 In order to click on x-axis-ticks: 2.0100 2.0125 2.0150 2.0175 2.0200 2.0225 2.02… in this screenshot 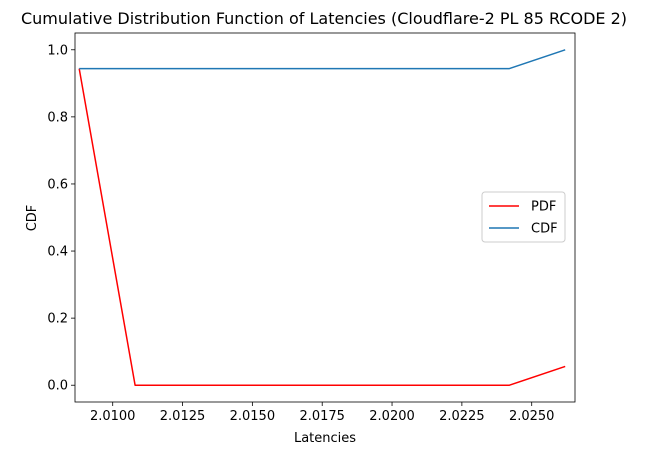, I will do `click(322, 413)`.